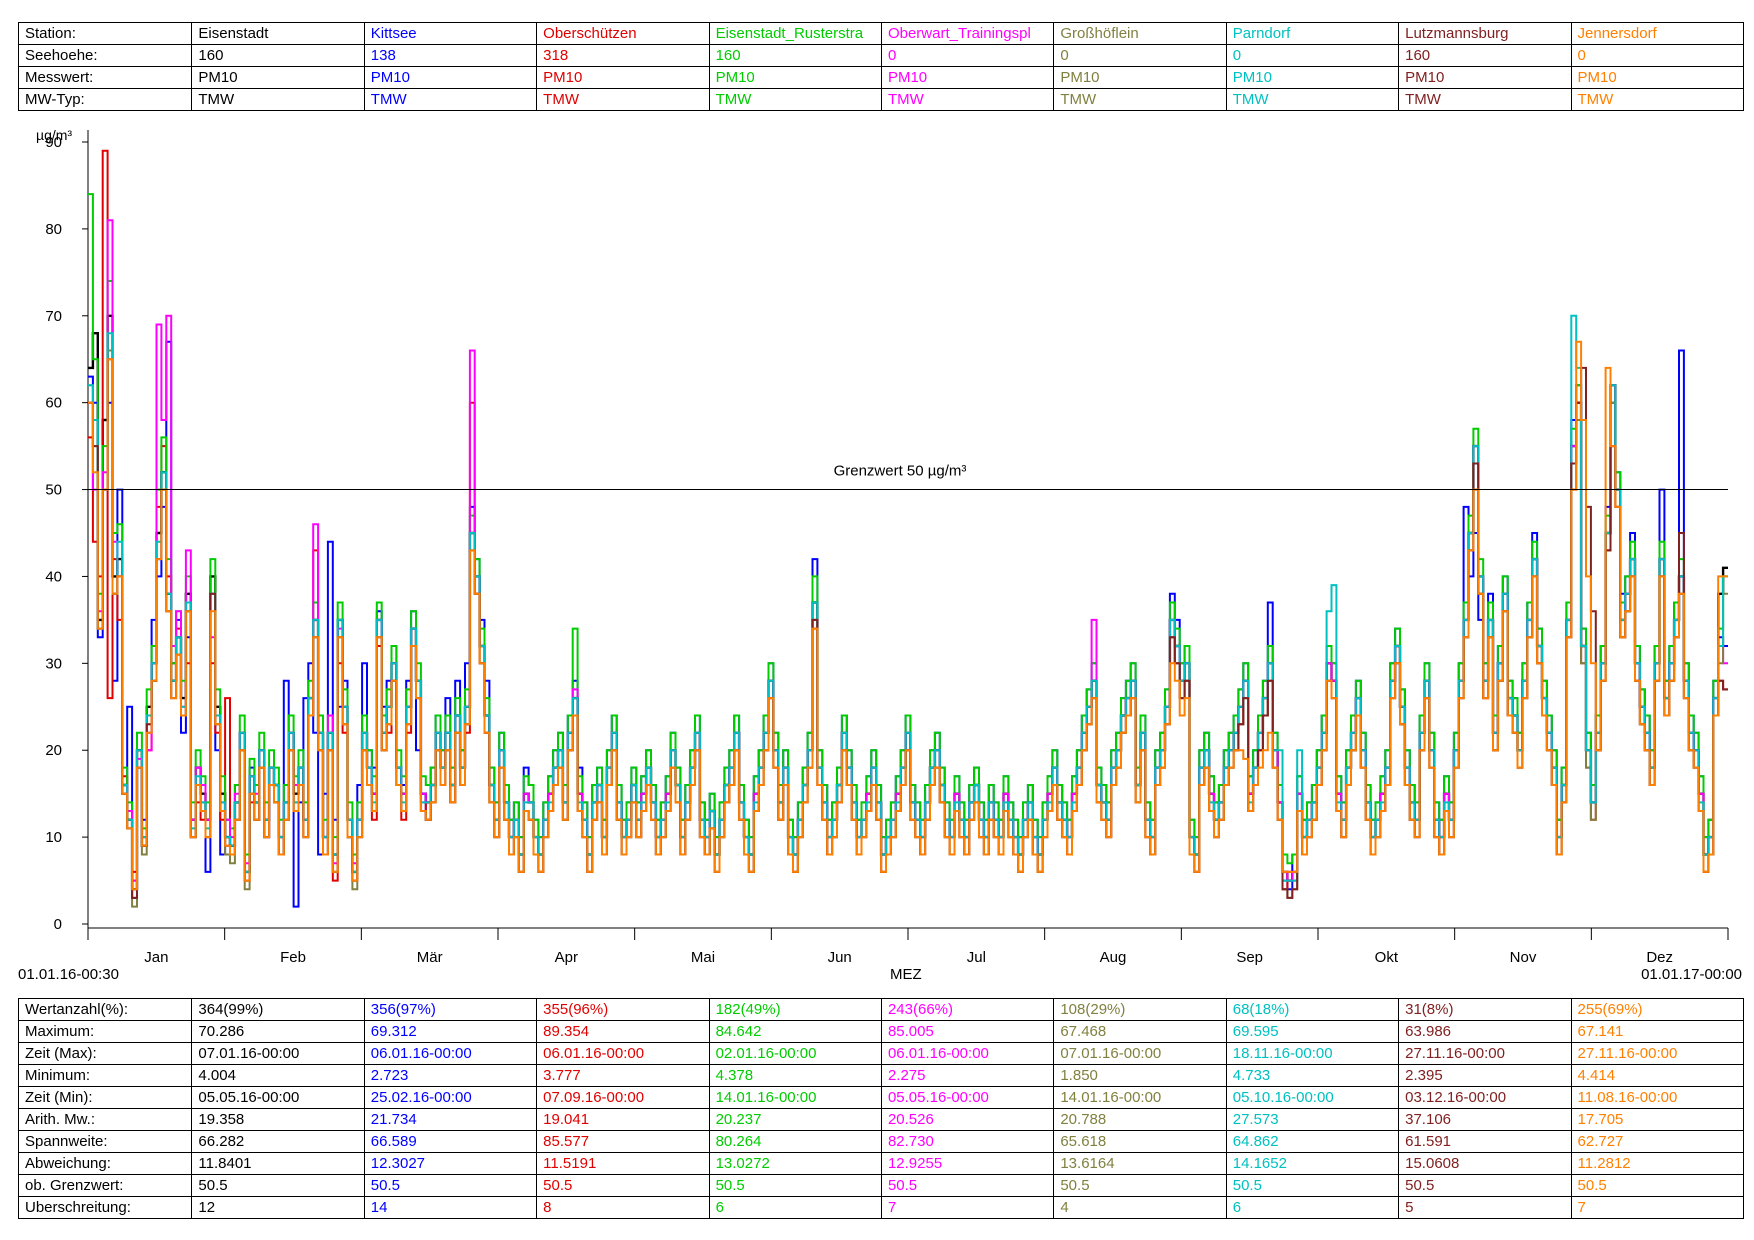 Image resolution: width=1754 pixels, height=1240 pixels. I want to click on stats-value: 2.275, so click(967, 1075).